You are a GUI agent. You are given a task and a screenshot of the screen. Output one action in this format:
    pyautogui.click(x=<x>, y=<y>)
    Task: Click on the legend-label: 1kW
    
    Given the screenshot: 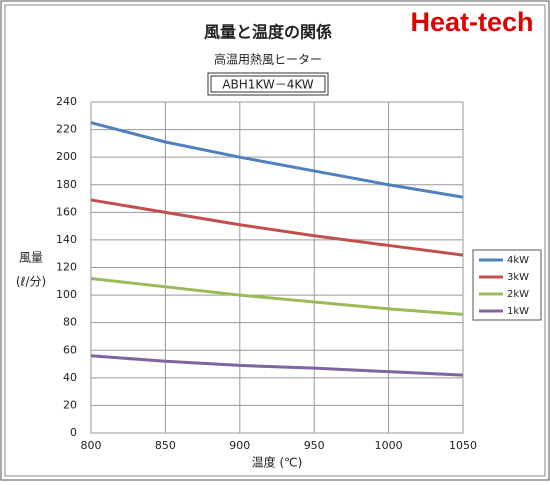 What is the action you would take?
    pyautogui.click(x=518, y=311)
    